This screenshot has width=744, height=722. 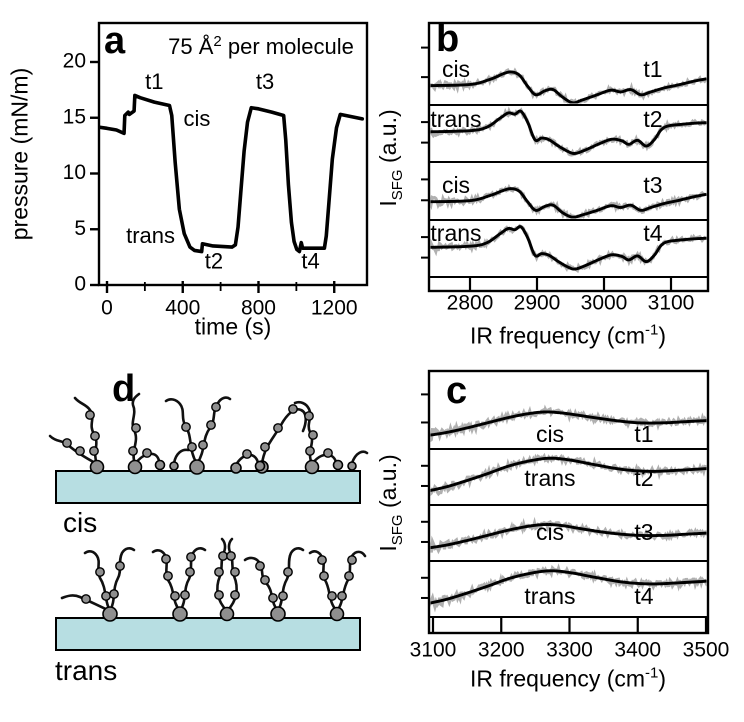 I want to click on panel-a-annotation-trans: trans, so click(x=150, y=235).